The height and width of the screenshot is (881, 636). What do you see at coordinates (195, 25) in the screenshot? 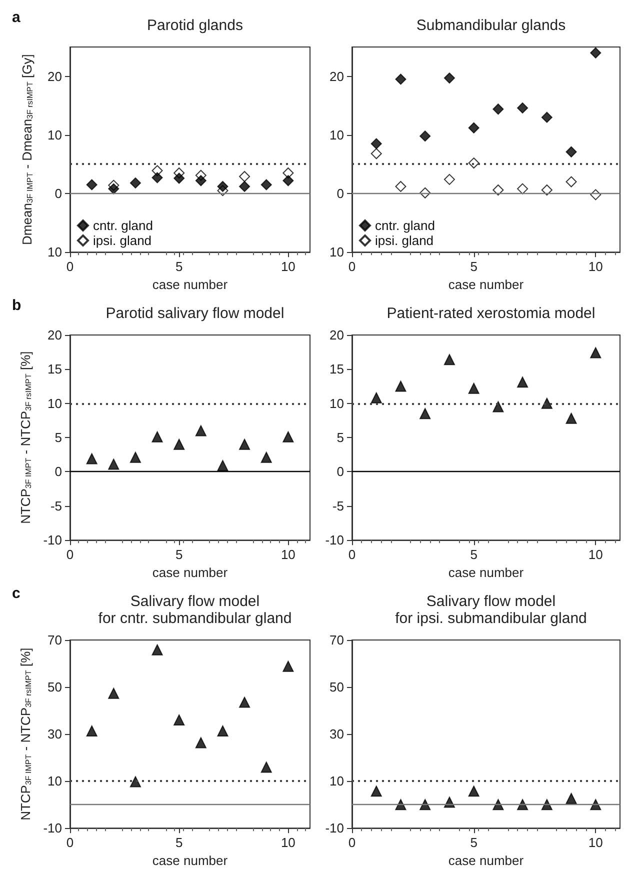
I see `chart-title: Parotid glands` at bounding box center [195, 25].